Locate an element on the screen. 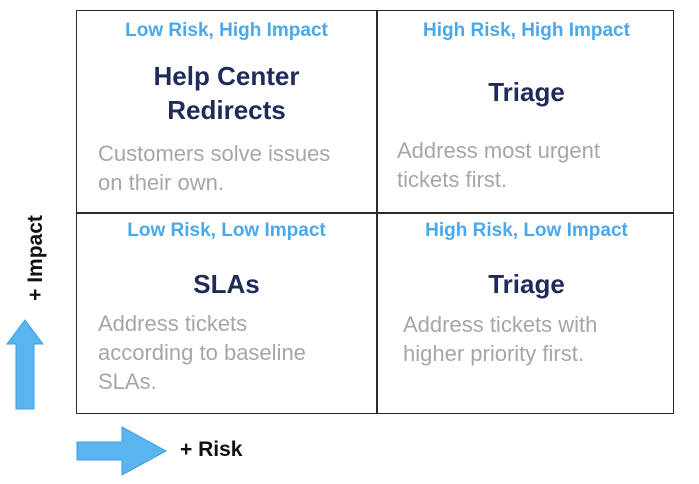 The width and height of the screenshot is (699, 484). quadrant-description-line: tickets first. is located at coordinates (452, 179).